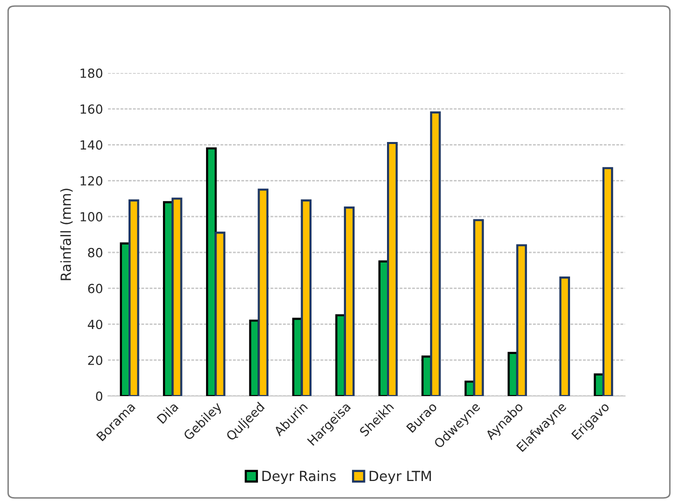 The width and height of the screenshot is (678, 504). I want to click on y-tick-label: 140, so click(91, 145).